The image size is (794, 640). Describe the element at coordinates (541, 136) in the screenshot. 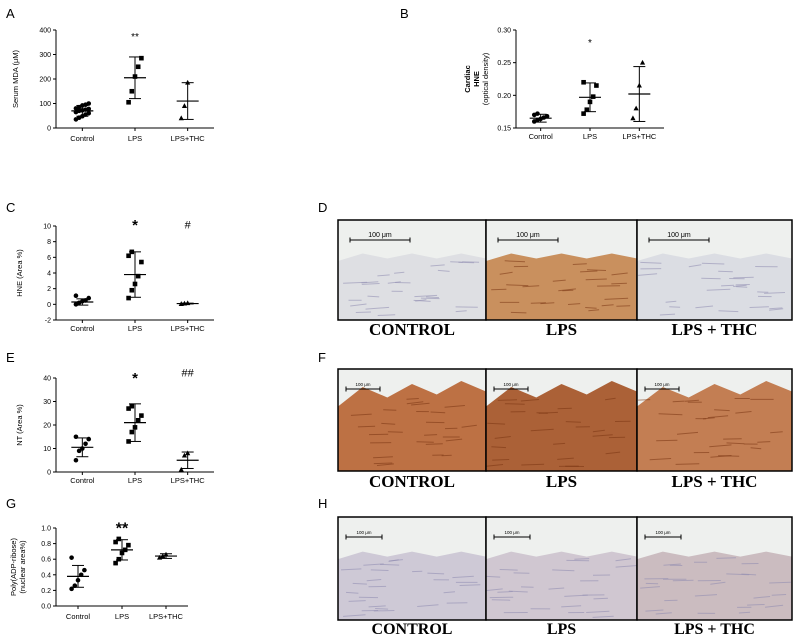

I see `category-label: Control` at that location.